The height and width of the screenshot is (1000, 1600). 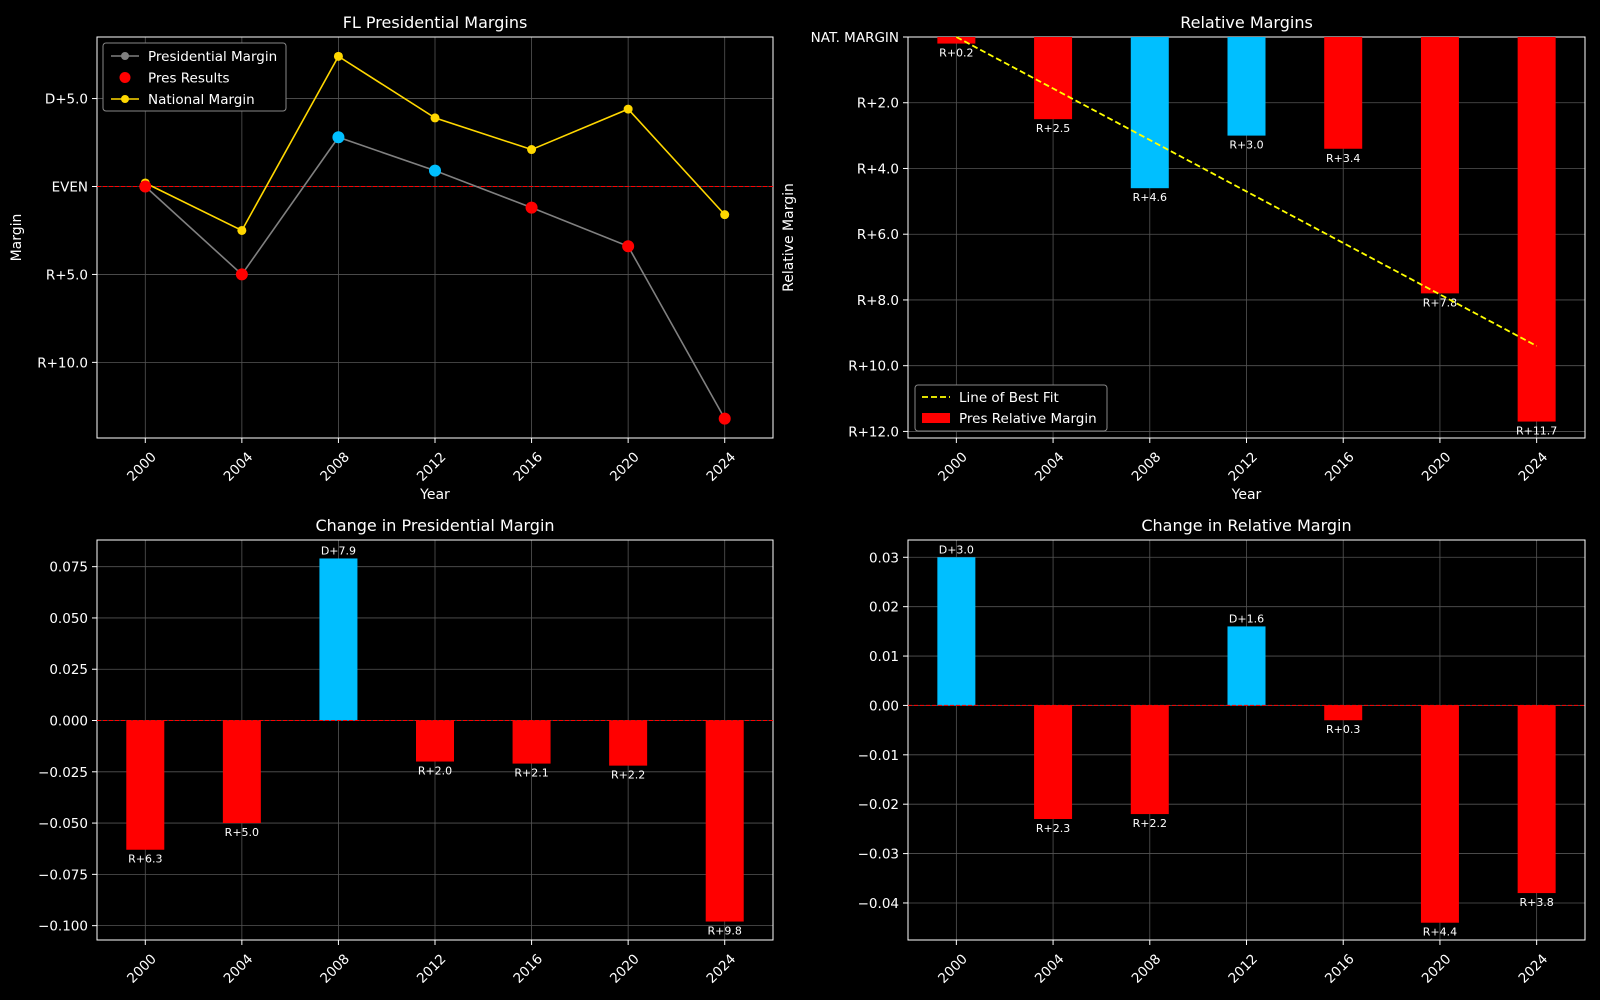 What do you see at coordinates (435, 22) in the screenshot?
I see `chart-title: FL Presidential Margins` at bounding box center [435, 22].